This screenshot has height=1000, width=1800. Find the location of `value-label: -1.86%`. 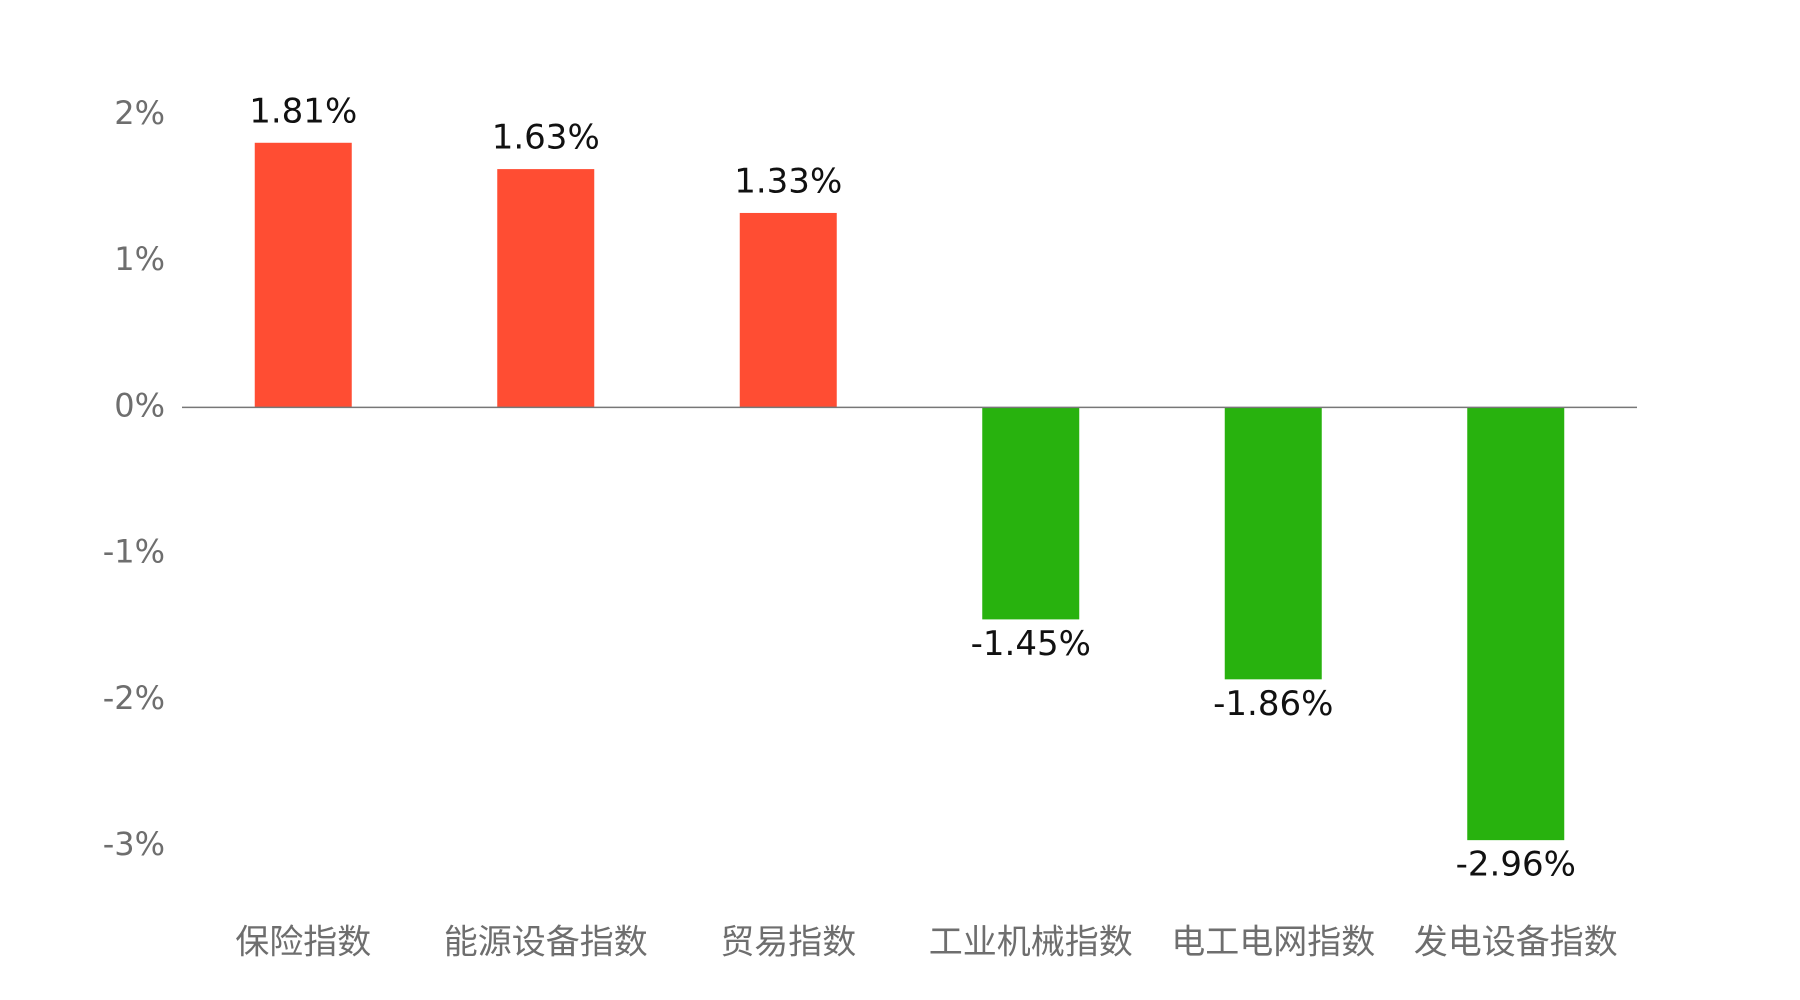

value-label: -1.86% is located at coordinates (1273, 704).